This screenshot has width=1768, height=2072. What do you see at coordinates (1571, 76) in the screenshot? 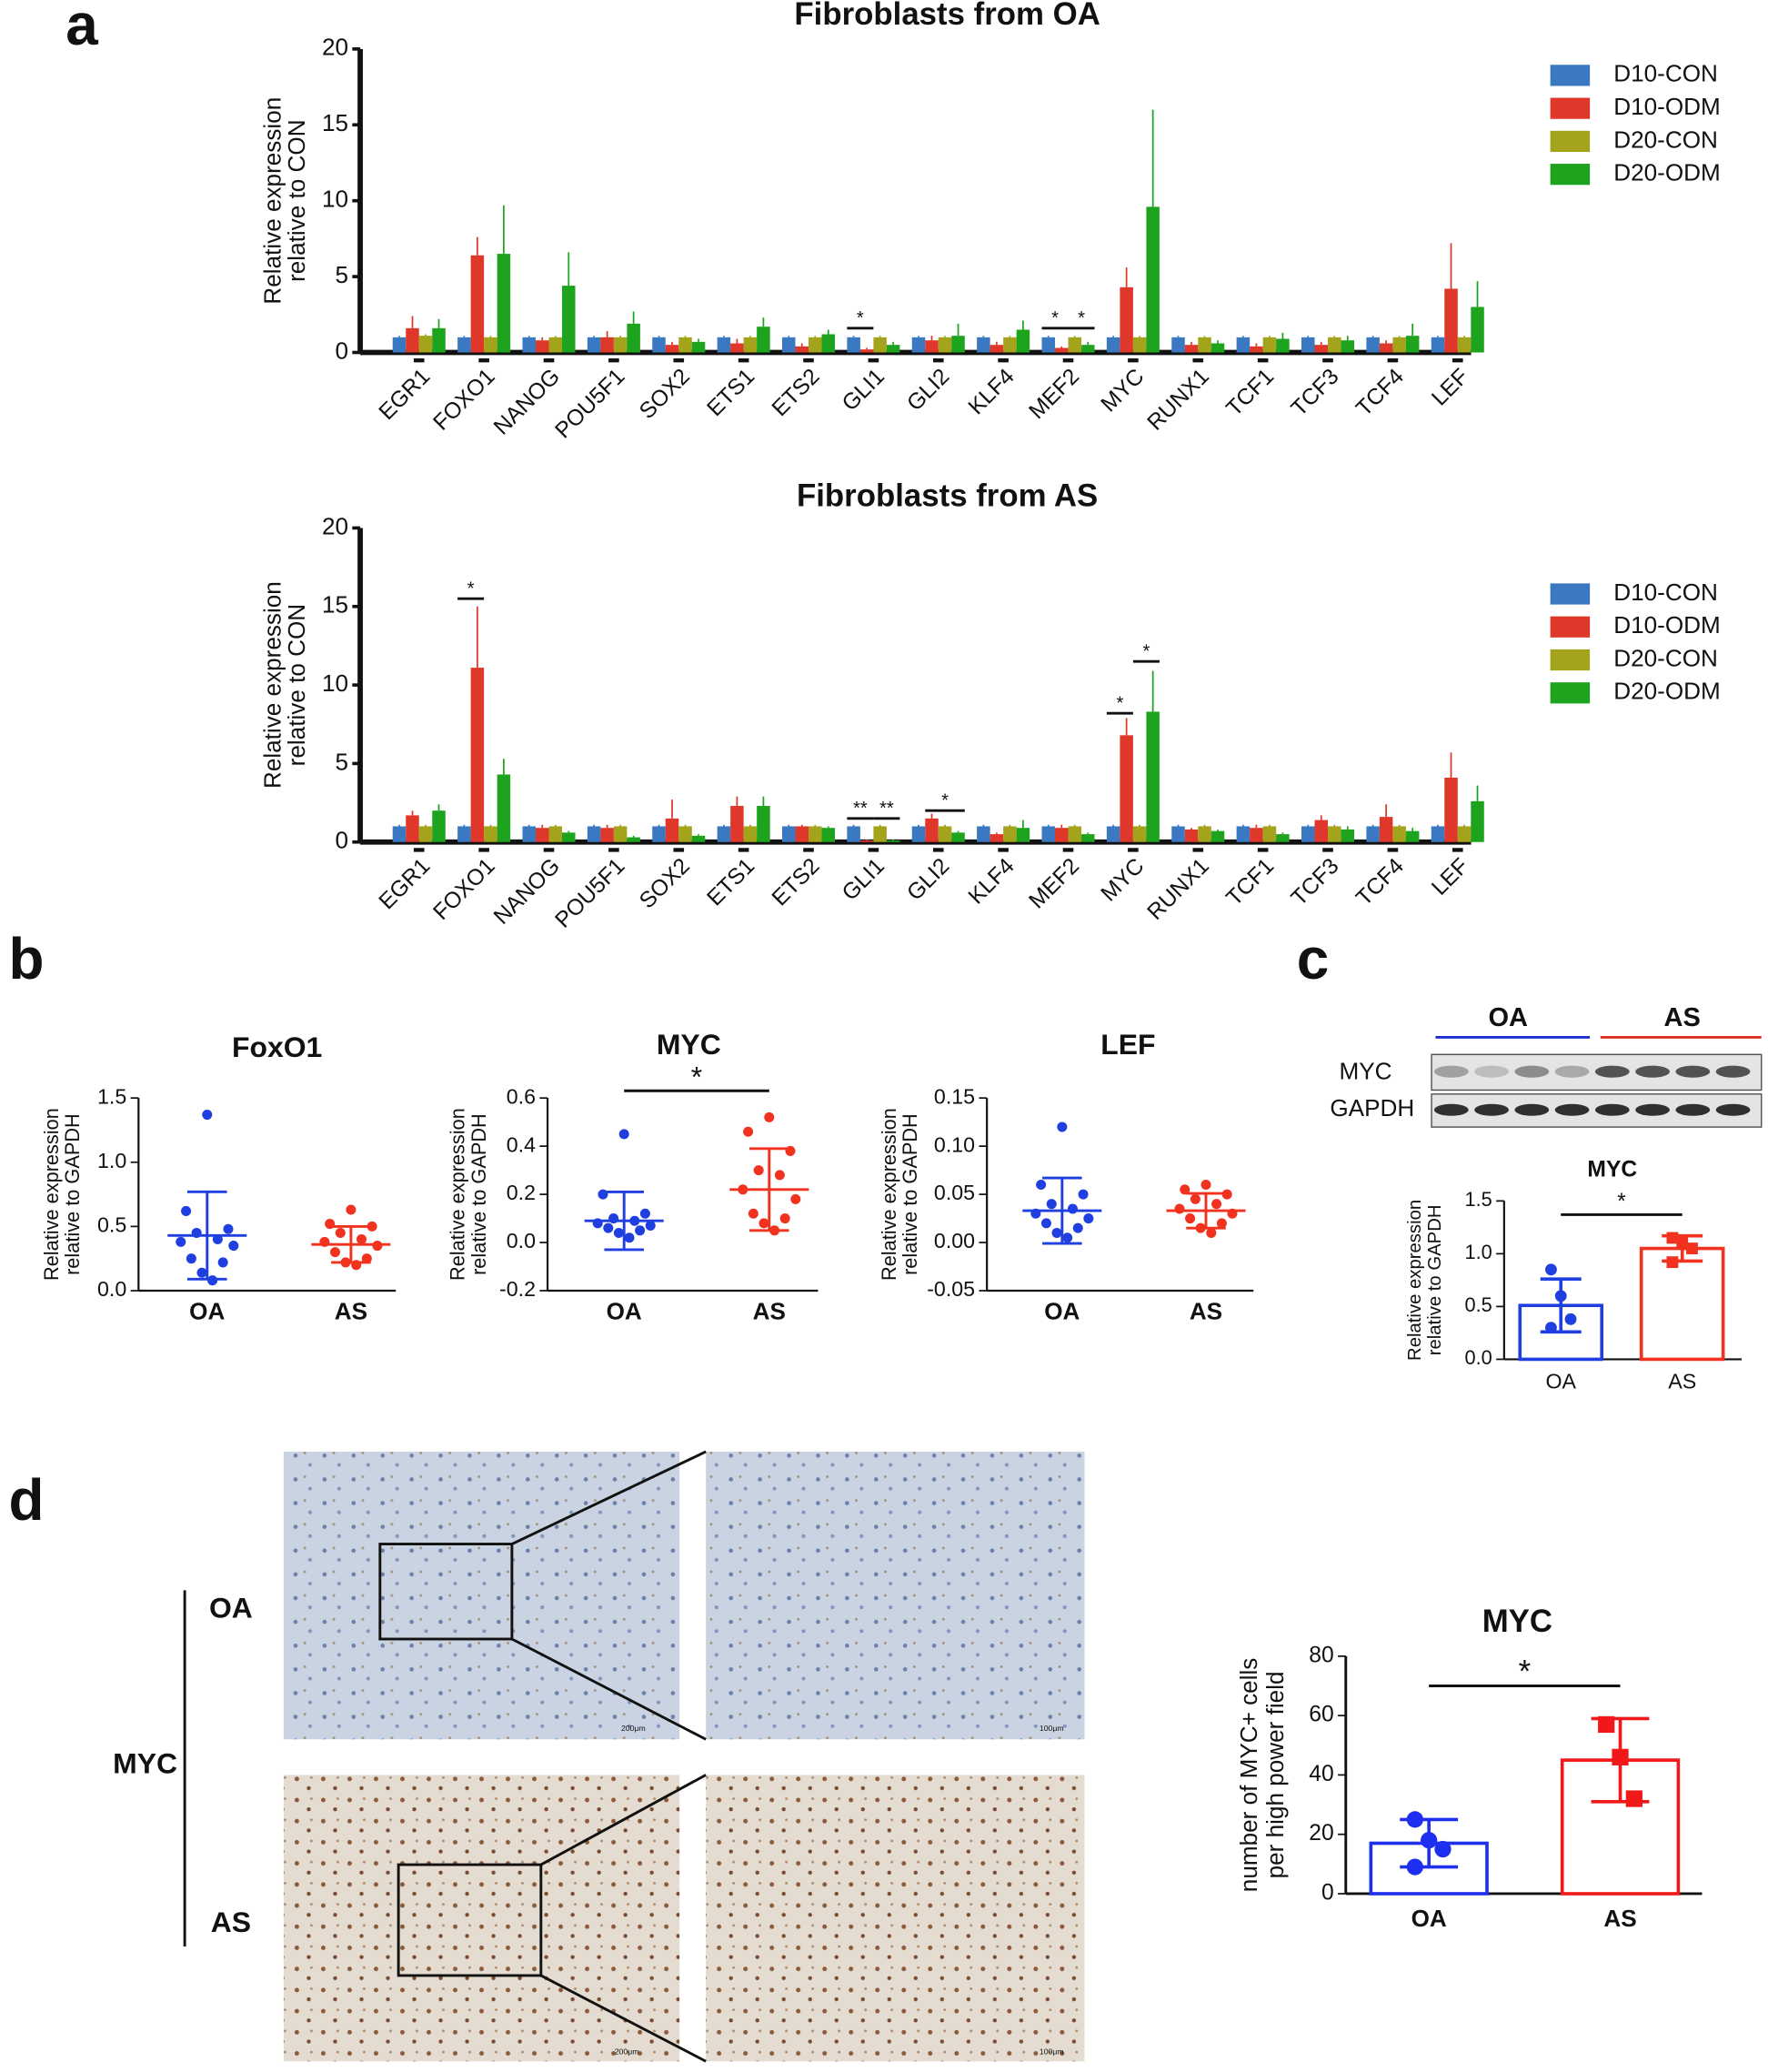
I see `legend-swatch` at bounding box center [1571, 76].